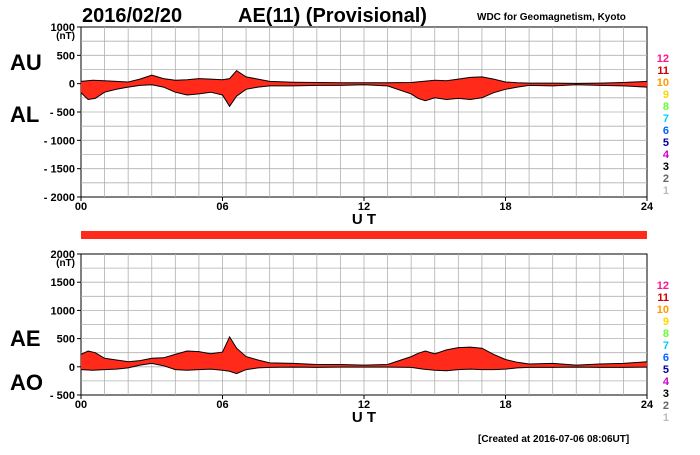  What do you see at coordinates (63, 283) in the screenshot?
I see `y-tick-label: 1500` at bounding box center [63, 283].